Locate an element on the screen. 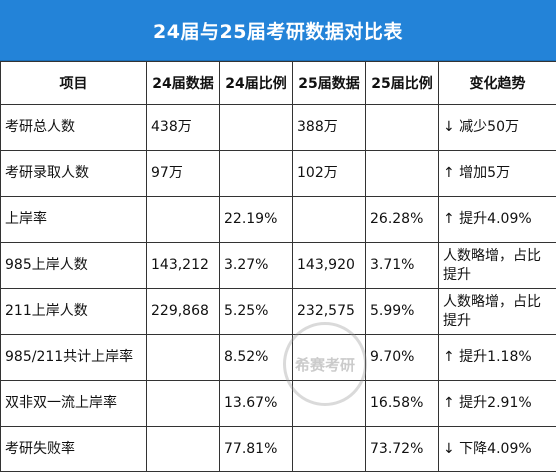 The width and height of the screenshot is (556, 474). title-bar: 24届与25届考研数据对比表 is located at coordinates (278, 30).